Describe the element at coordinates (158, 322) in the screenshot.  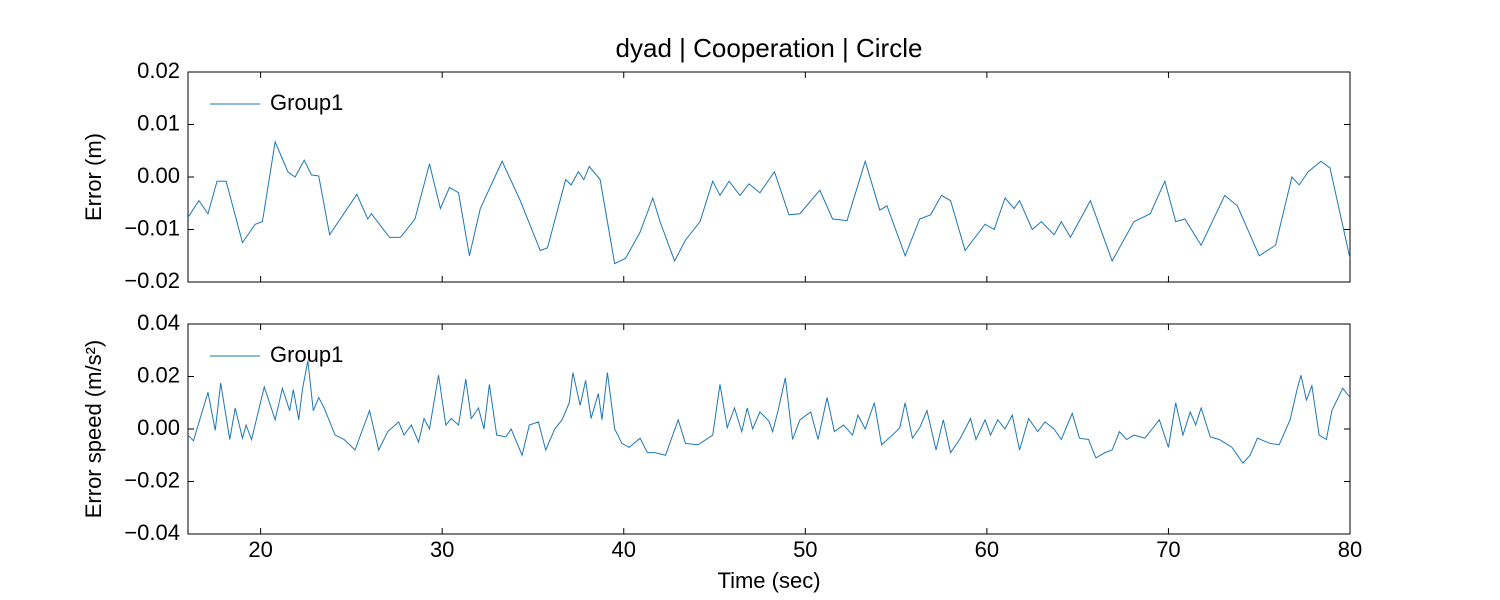
I see `y-tick-label: 0.04` at that location.